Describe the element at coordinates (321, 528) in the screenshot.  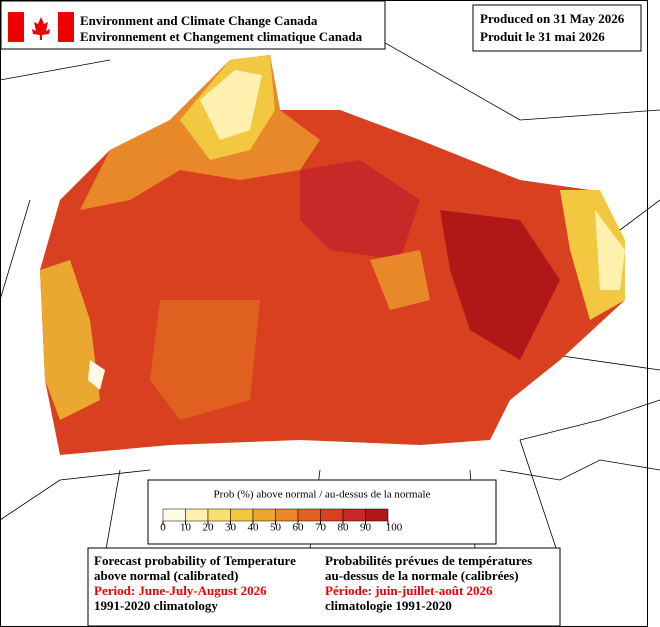
I see `legend-tick-label: 70` at that location.